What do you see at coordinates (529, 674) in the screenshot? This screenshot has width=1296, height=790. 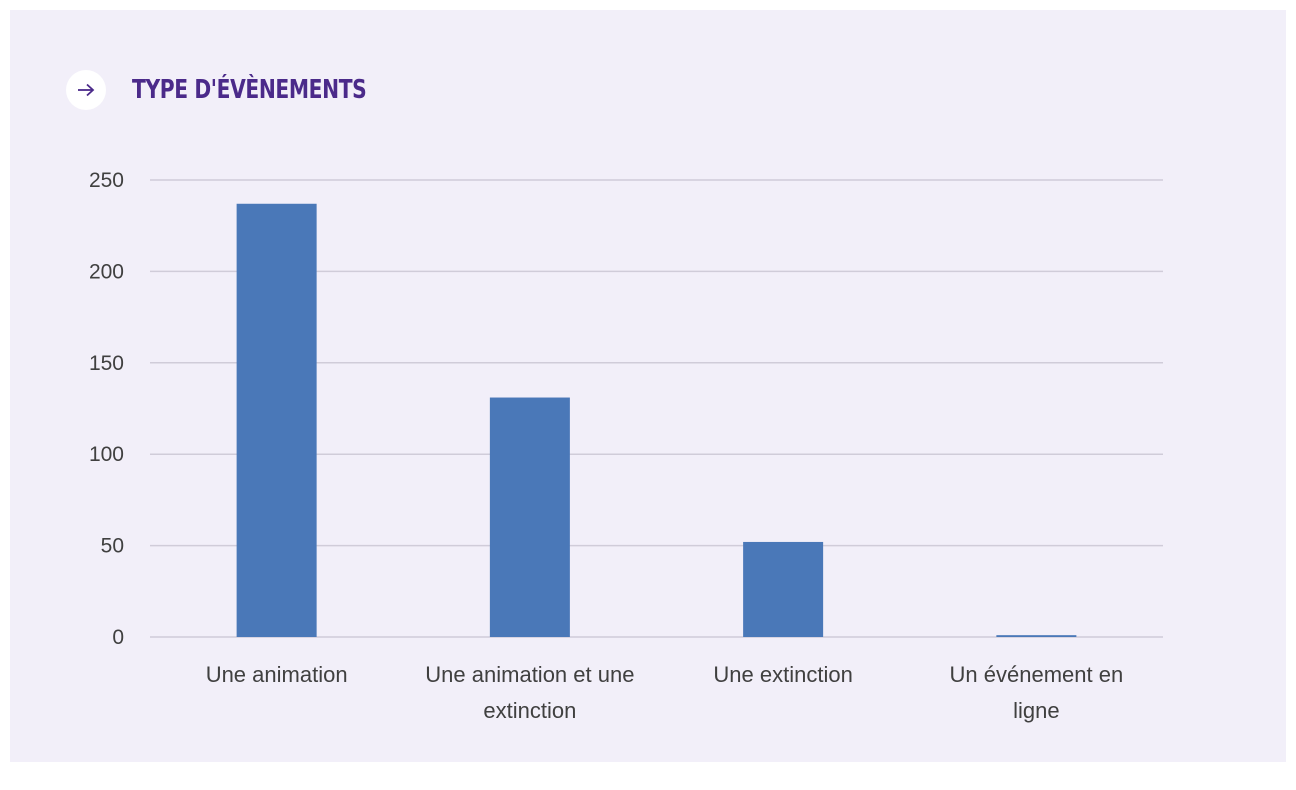 I see `x-tick-label: Une animation et une` at bounding box center [529, 674].